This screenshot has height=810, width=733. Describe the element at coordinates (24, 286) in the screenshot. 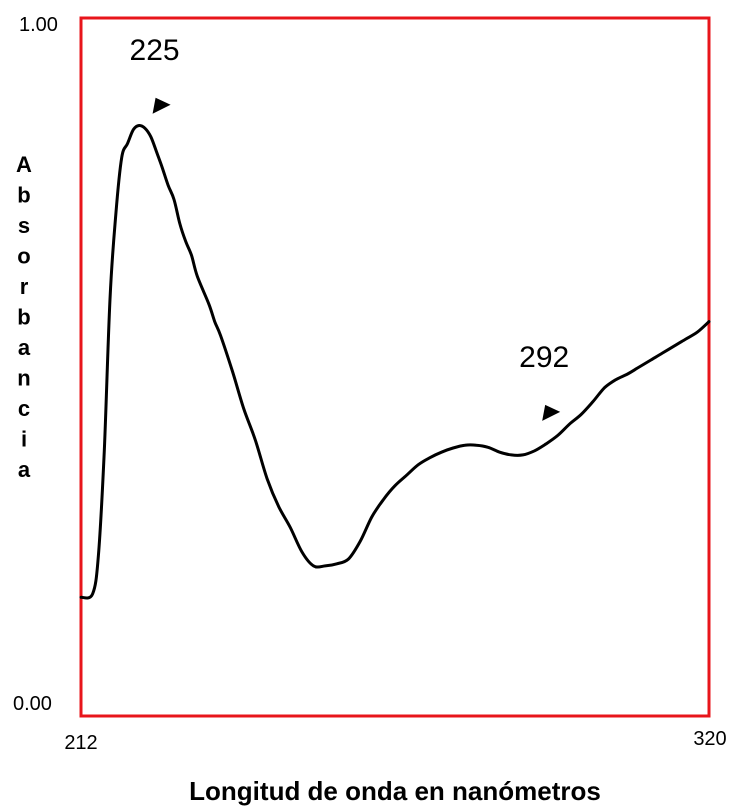

I see `y-axis-label-letter: r` at that location.